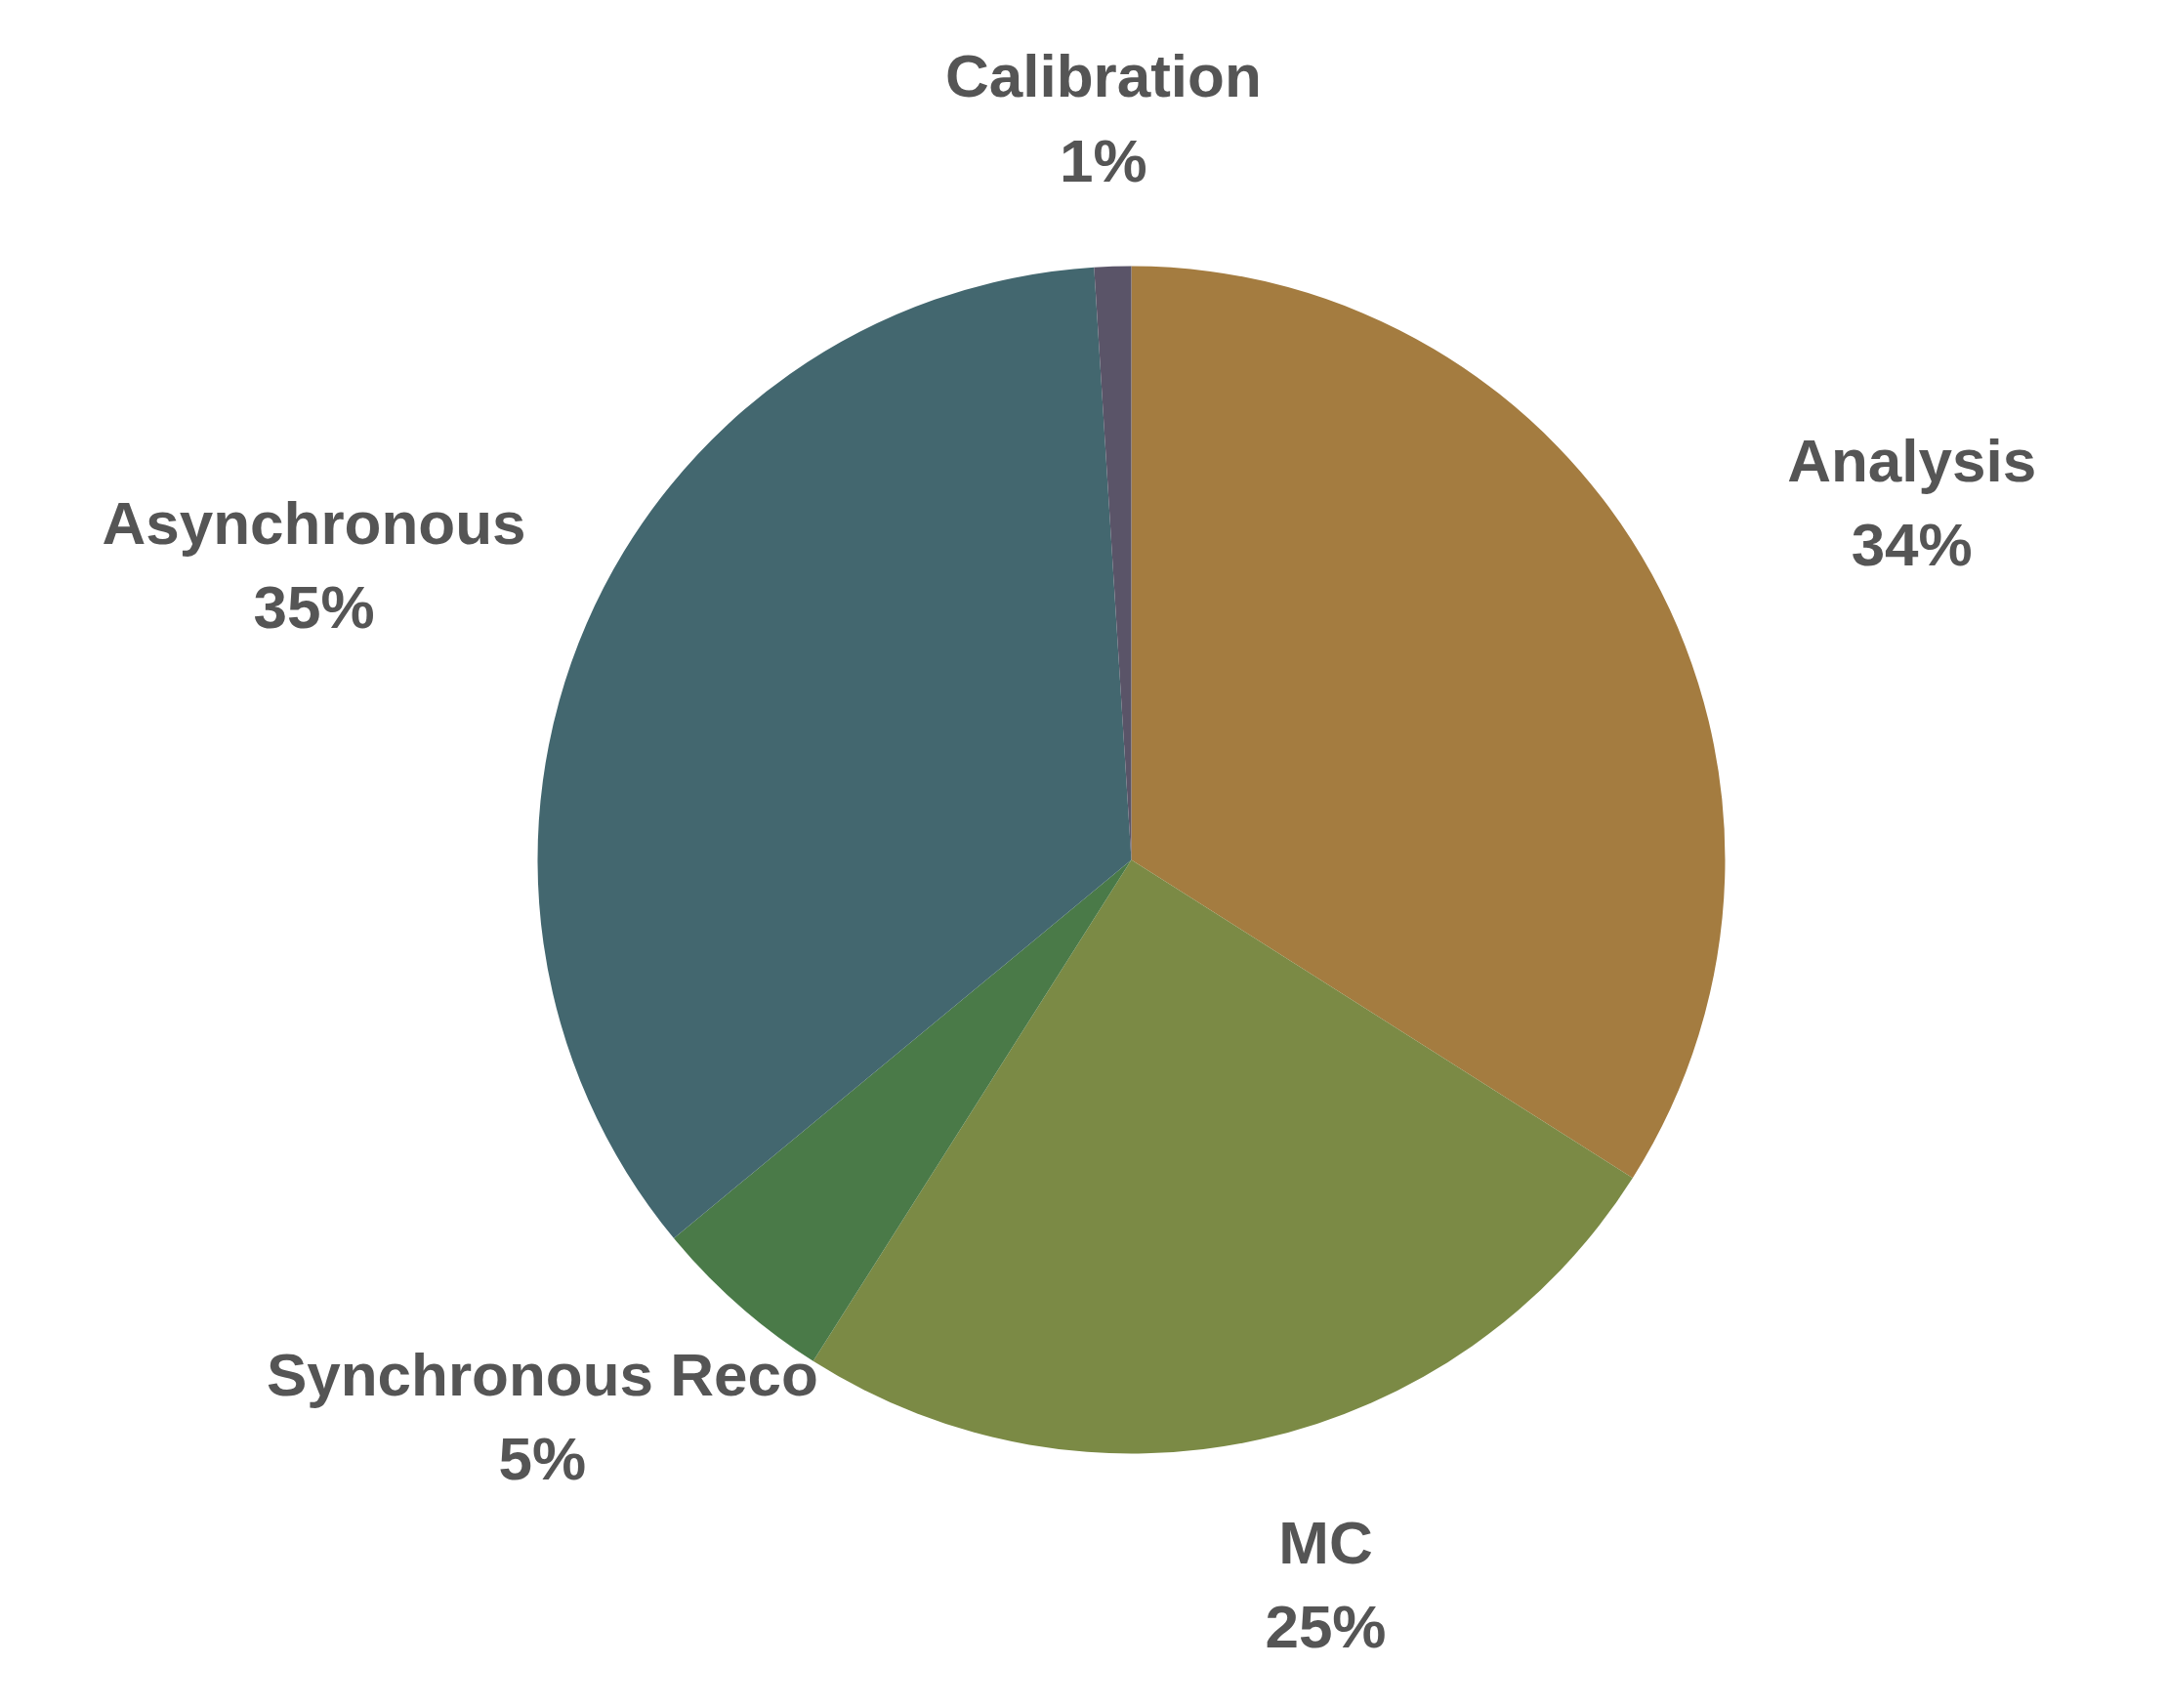 The image size is (2167, 1708). I want to click on slice-label: Analysis, so click(1912, 460).